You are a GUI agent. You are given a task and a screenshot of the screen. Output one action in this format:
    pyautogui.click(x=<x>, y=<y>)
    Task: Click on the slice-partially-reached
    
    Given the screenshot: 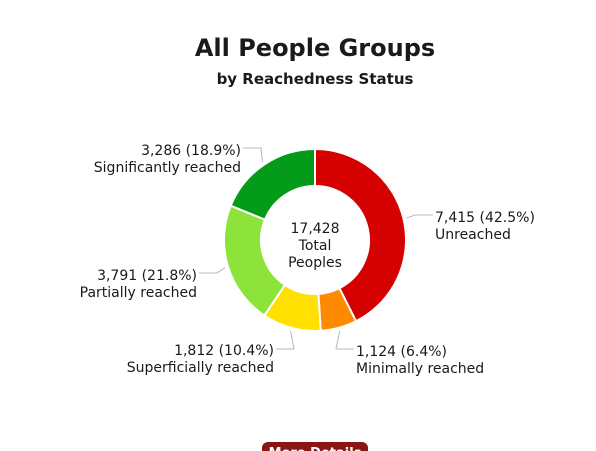 What is the action you would take?
    pyautogui.click(x=255, y=260)
    